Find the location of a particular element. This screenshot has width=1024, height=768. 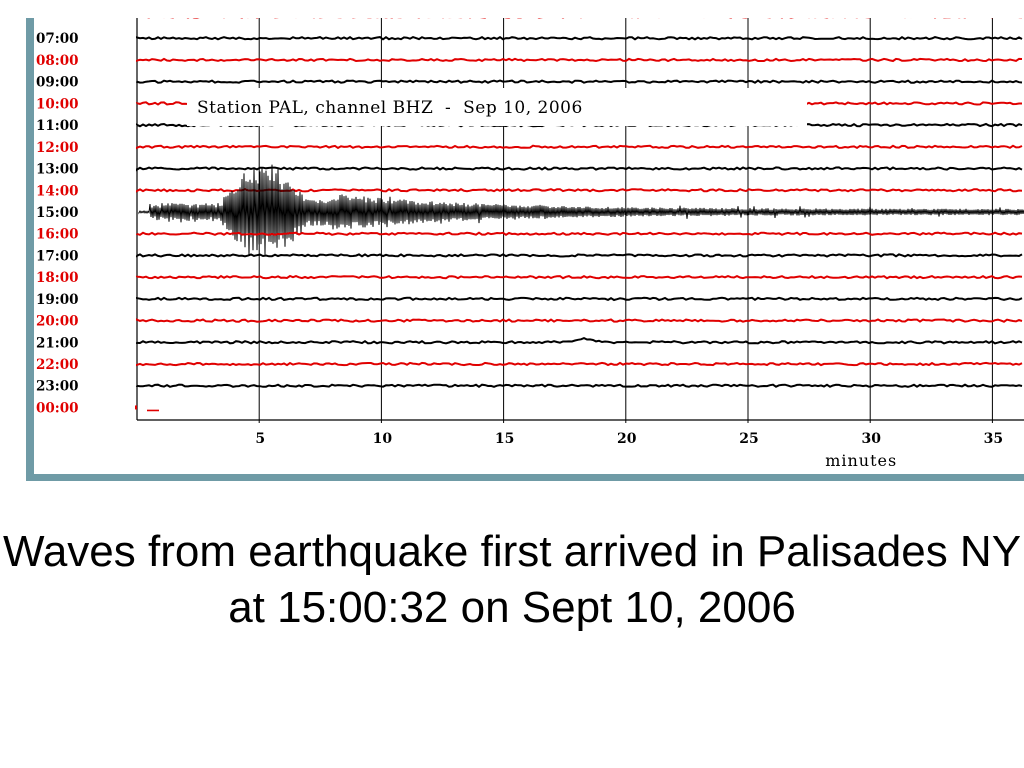

hour-label-1500: 15:00 is located at coordinates (57, 213).